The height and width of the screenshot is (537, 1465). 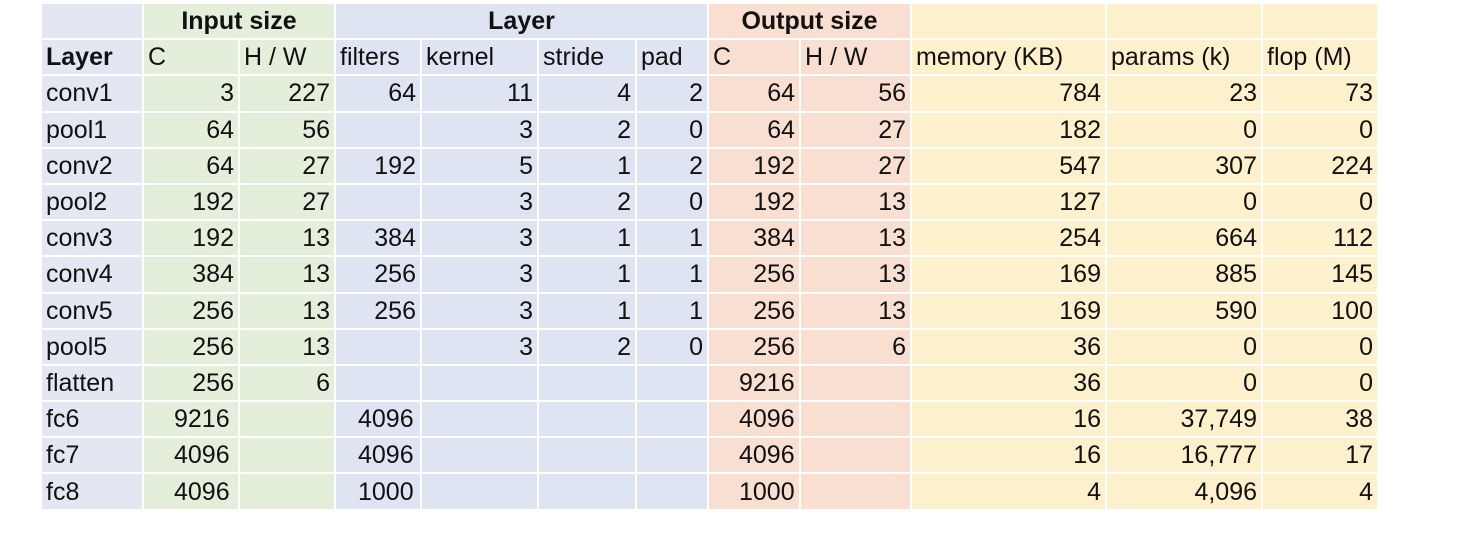 I want to click on cell-in-hw: 227, so click(x=287, y=93).